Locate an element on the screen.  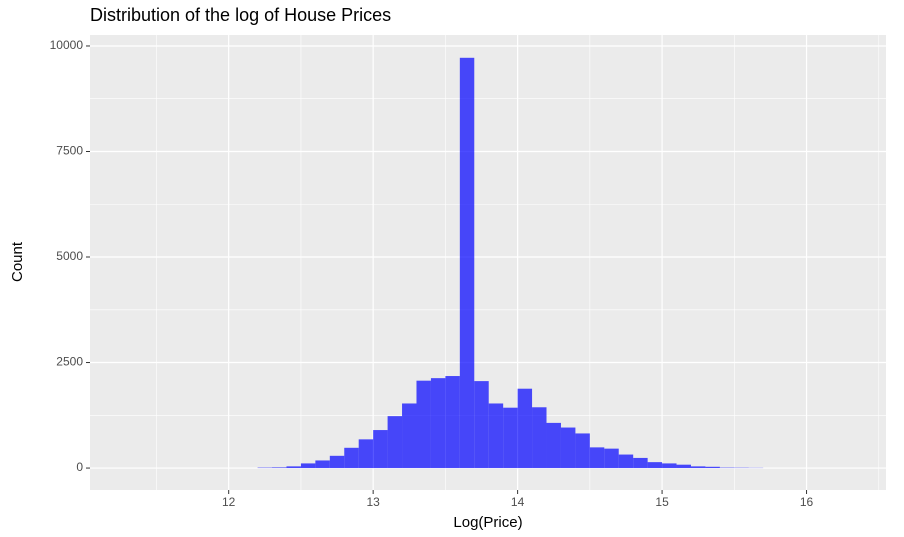
x-axis-label: Log(Price) is located at coordinates (487, 522).